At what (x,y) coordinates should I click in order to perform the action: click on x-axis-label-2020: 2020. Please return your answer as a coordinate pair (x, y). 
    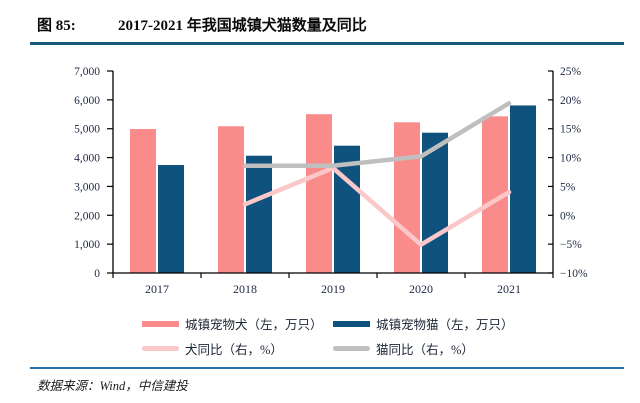
    Looking at the image, I should click on (421, 289).